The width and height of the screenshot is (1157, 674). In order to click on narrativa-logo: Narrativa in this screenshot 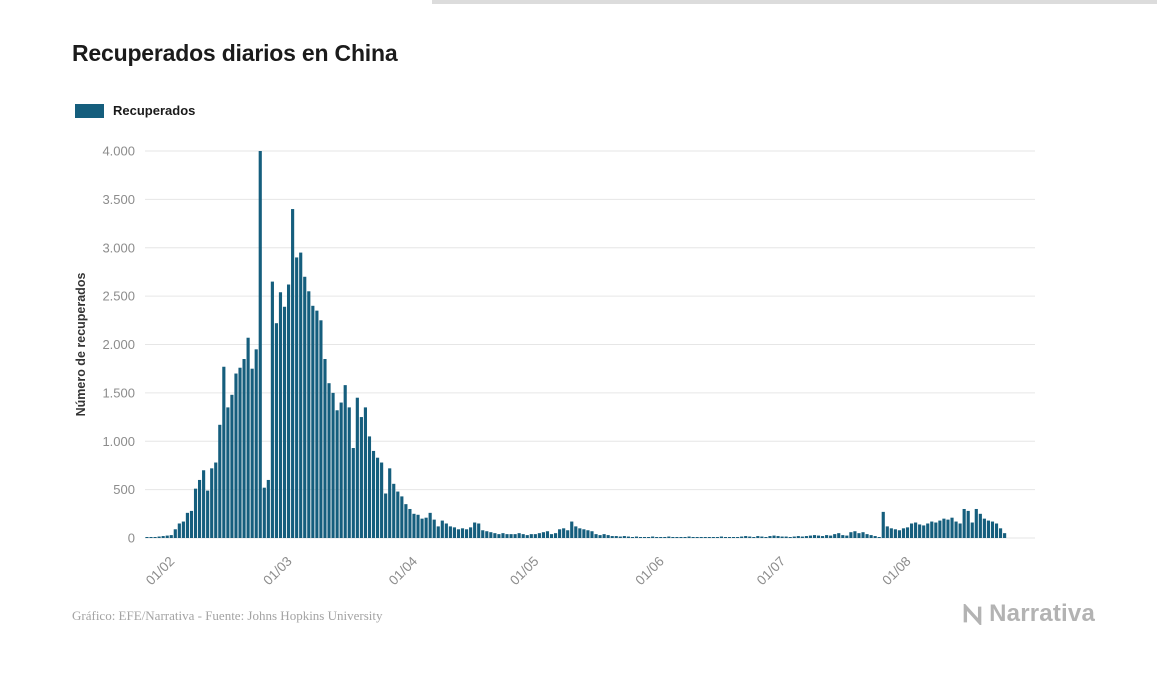, I will do `click(1028, 614)`.